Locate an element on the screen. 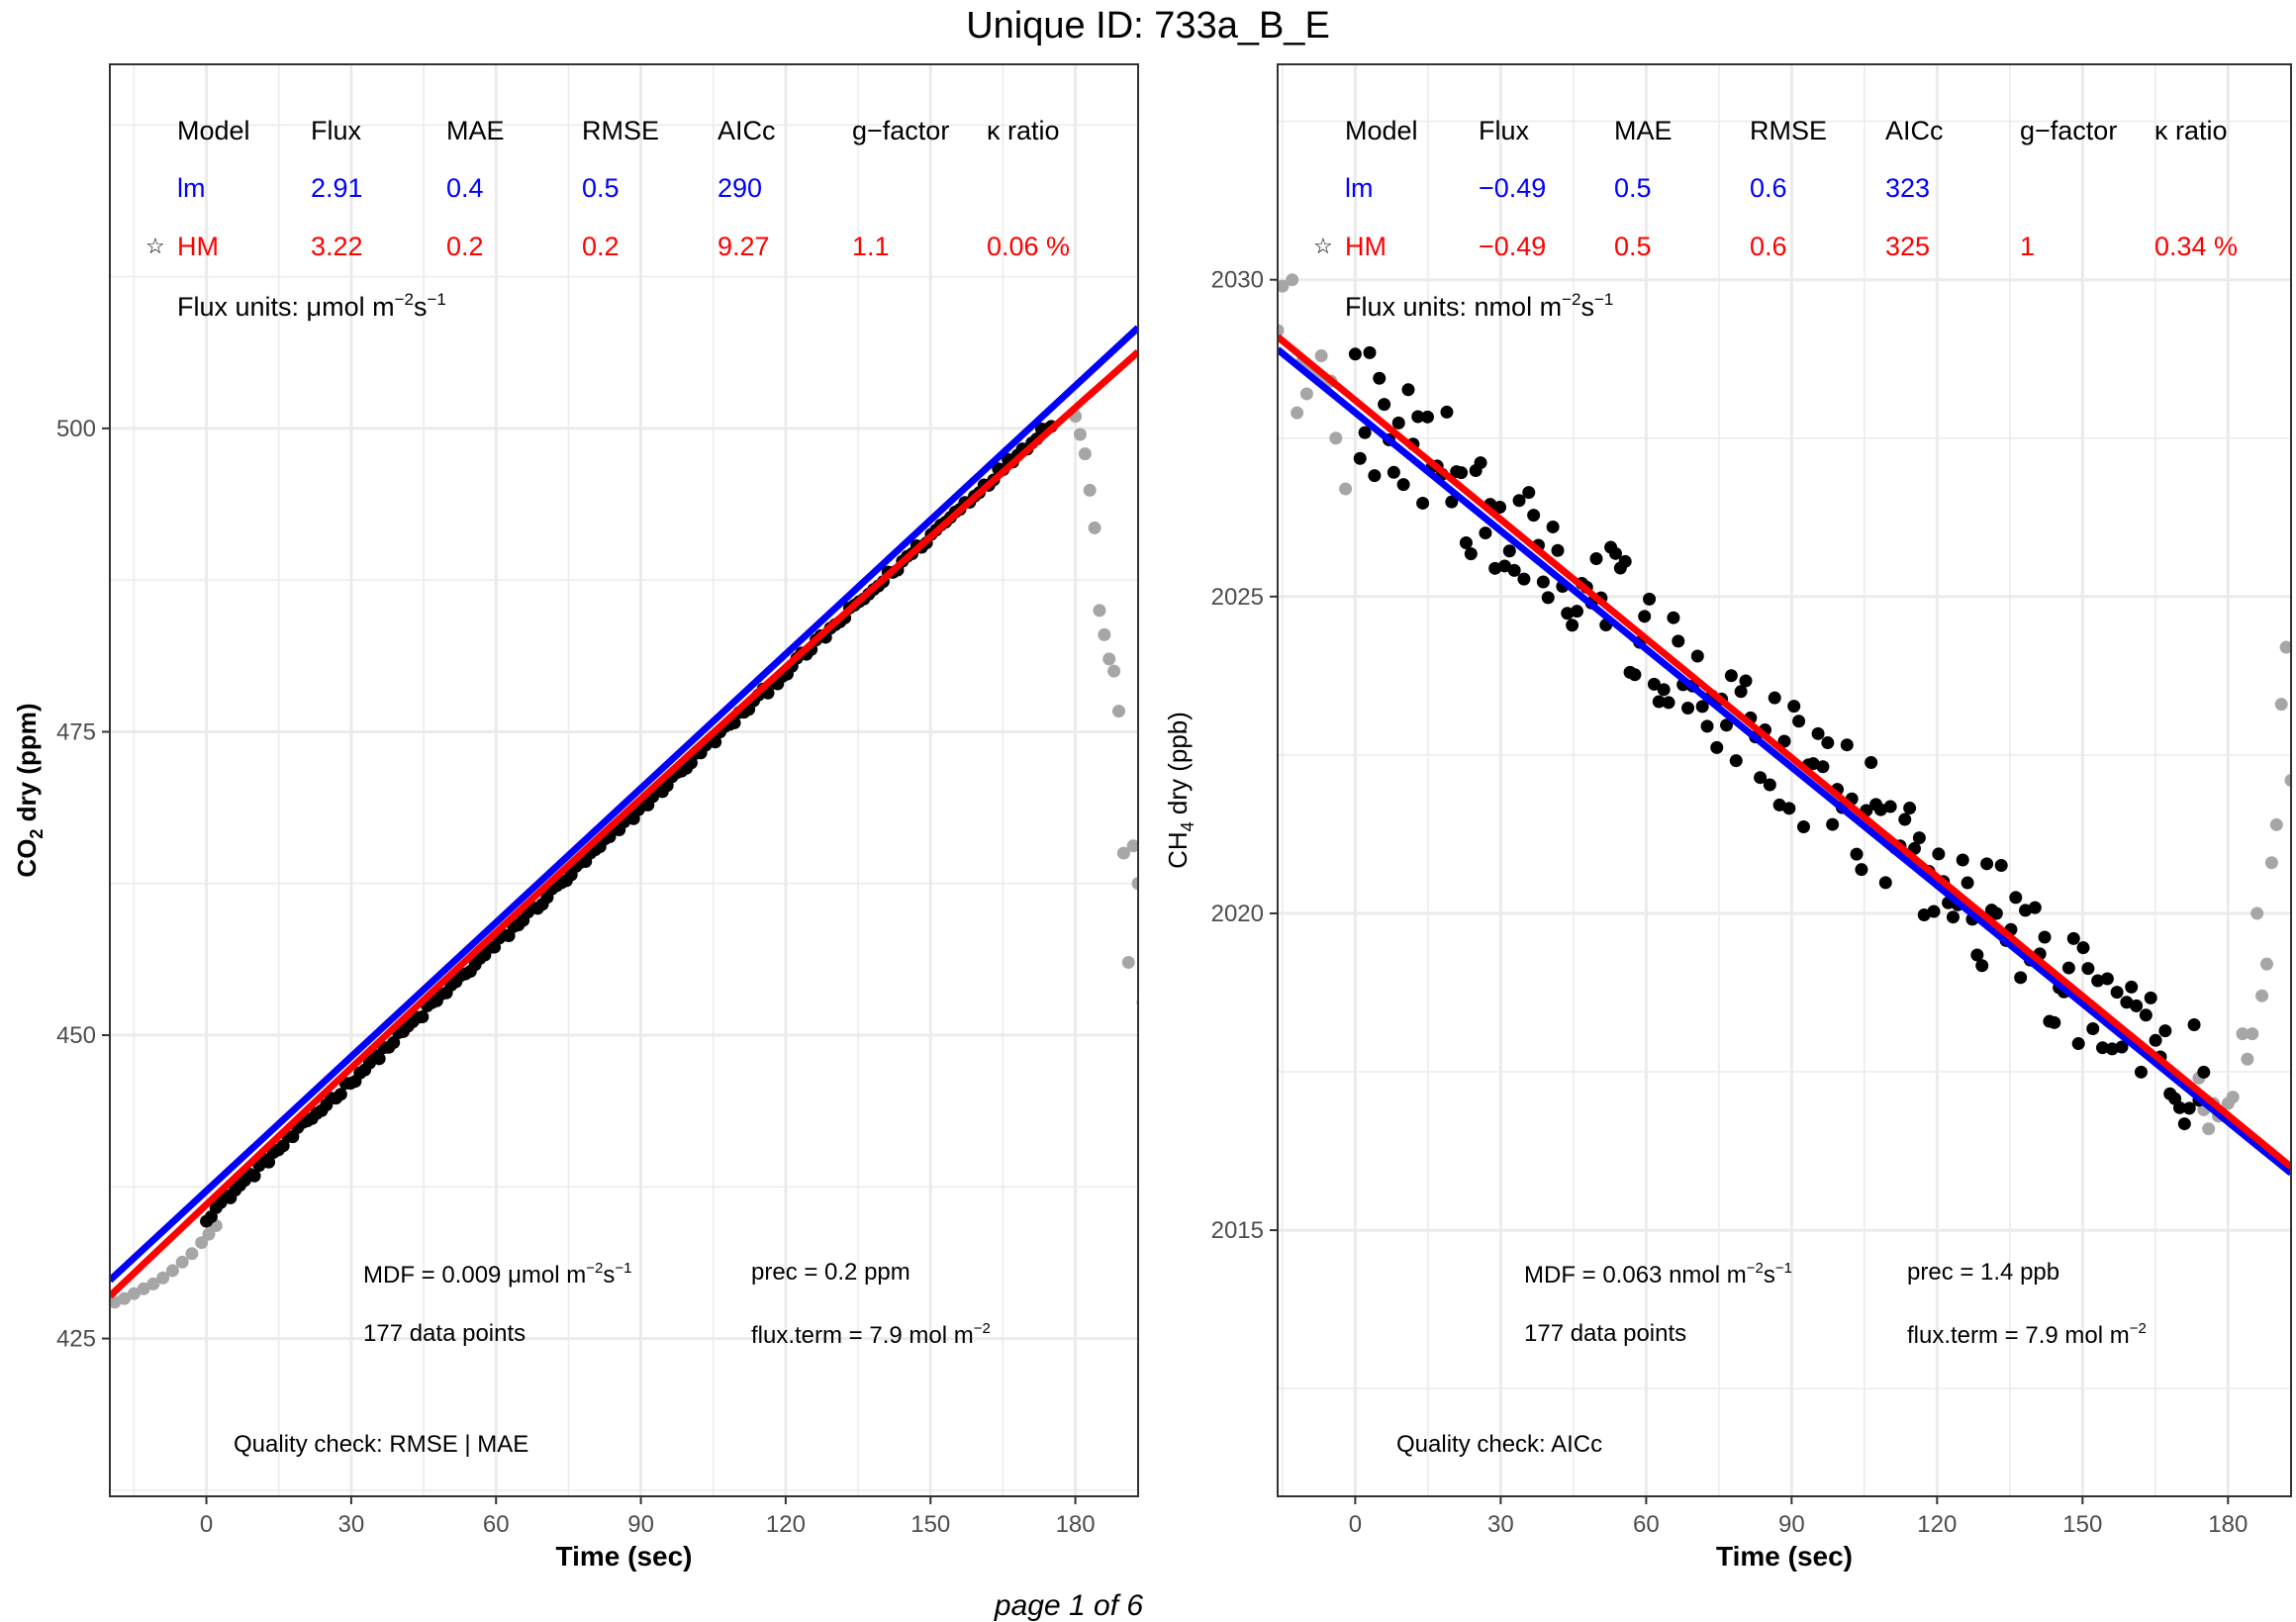  table-cell-mae: 0.4 is located at coordinates (465, 188).